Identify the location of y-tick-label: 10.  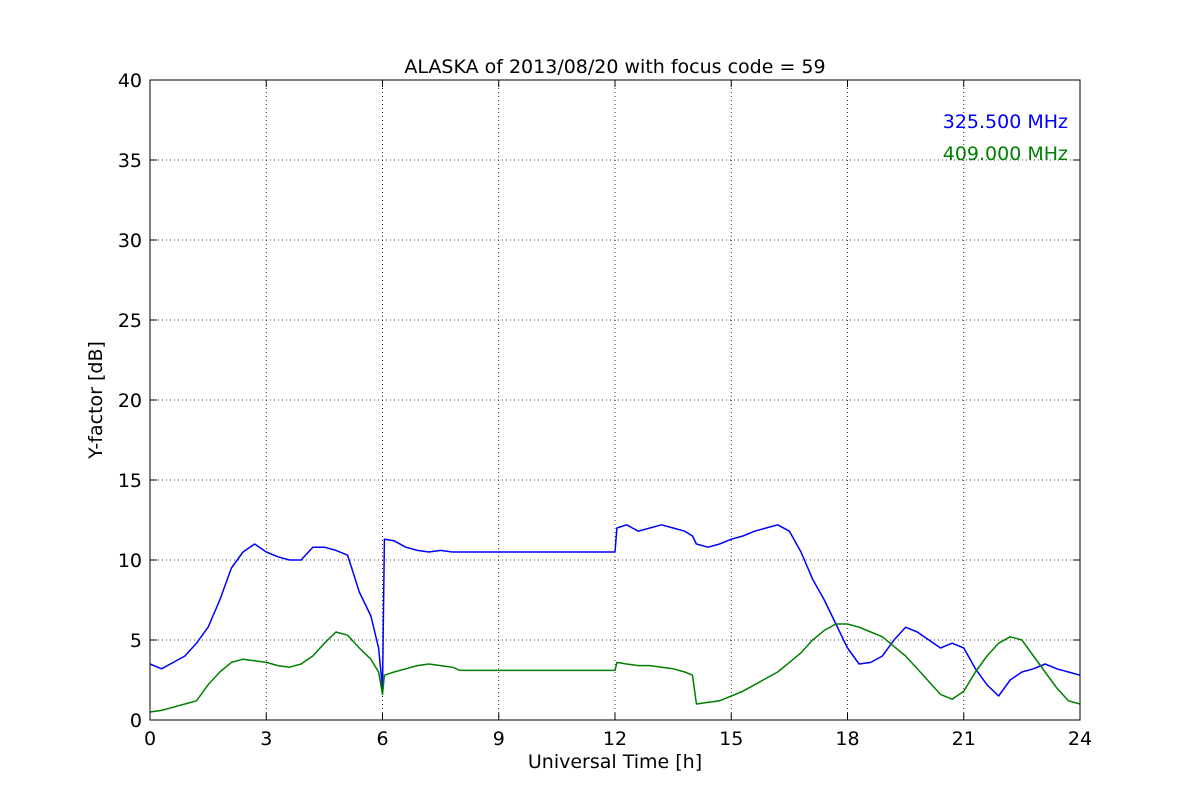
(130, 561).